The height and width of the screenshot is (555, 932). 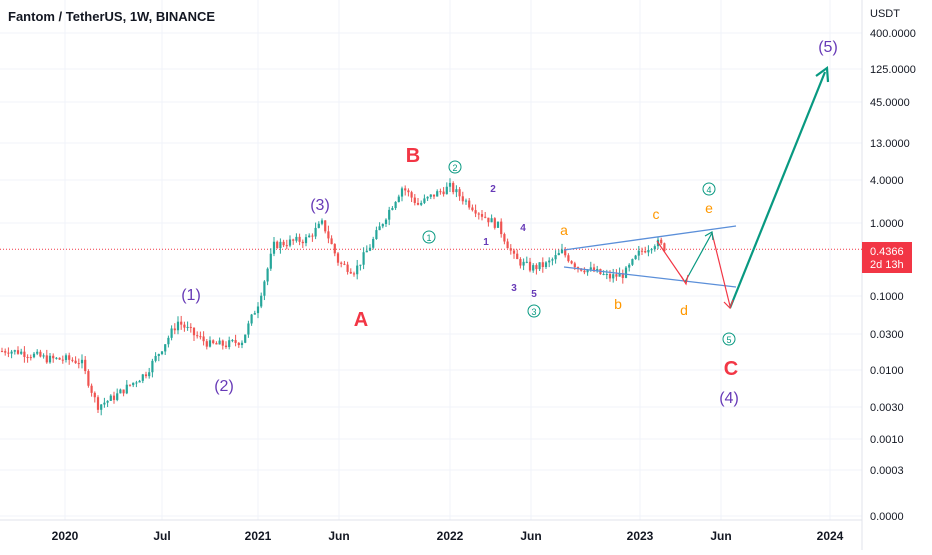 What do you see at coordinates (828, 47) in the screenshot?
I see `label-wave-5: (5)` at bounding box center [828, 47].